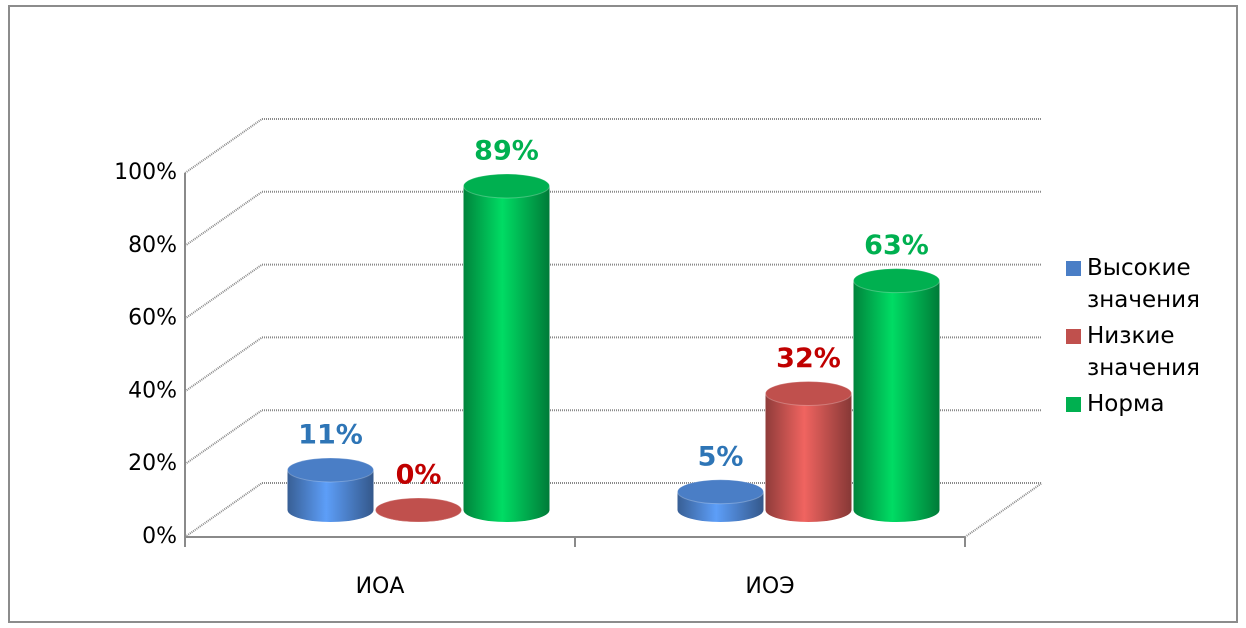 The width and height of the screenshot is (1246, 628). What do you see at coordinates (896, 245) in the screenshot?
I see `data-label: 63%` at bounding box center [896, 245].